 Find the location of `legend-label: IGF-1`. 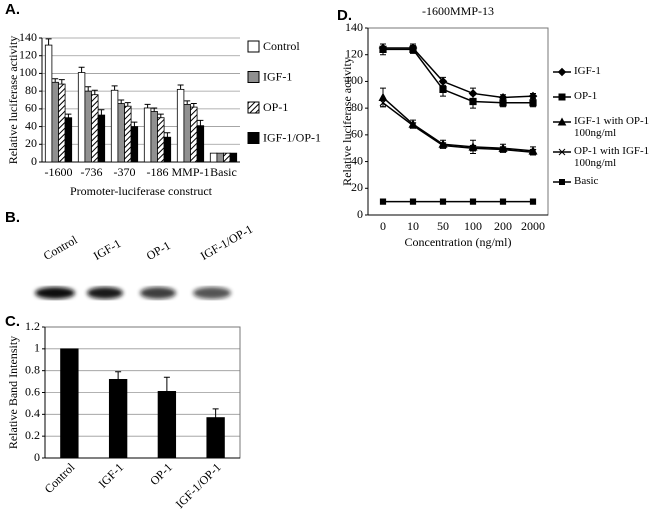

legend-label: IGF-1 is located at coordinates (587, 71).